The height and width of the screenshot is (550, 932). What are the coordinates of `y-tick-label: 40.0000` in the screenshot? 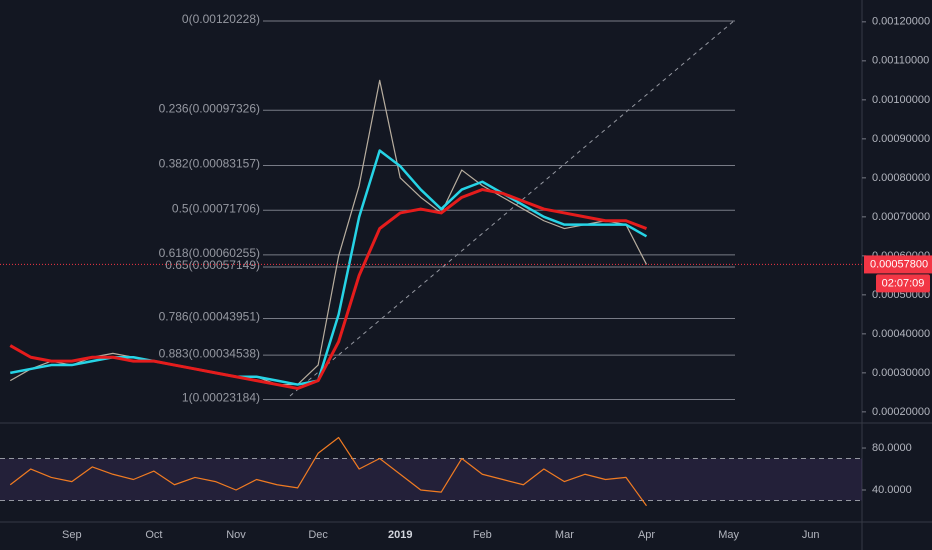 It's located at (892, 490).